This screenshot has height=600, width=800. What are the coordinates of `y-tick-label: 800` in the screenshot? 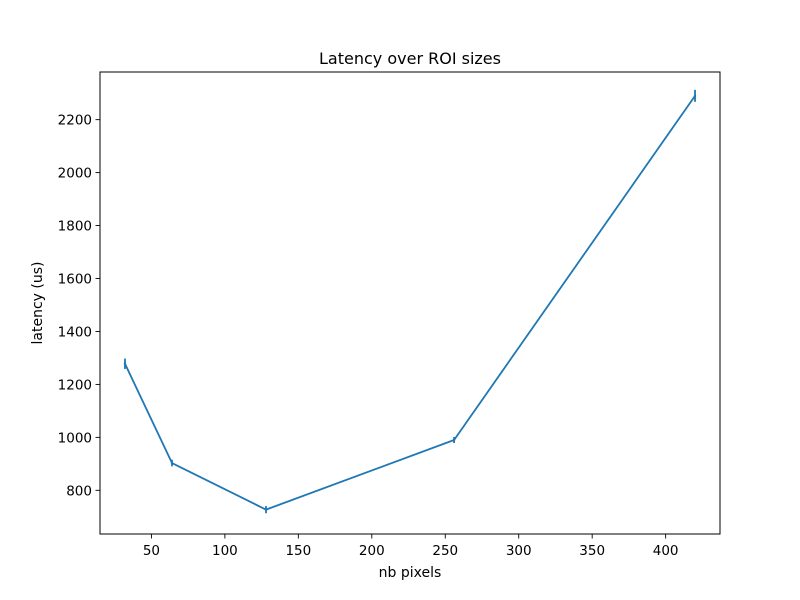 It's located at (79, 491).